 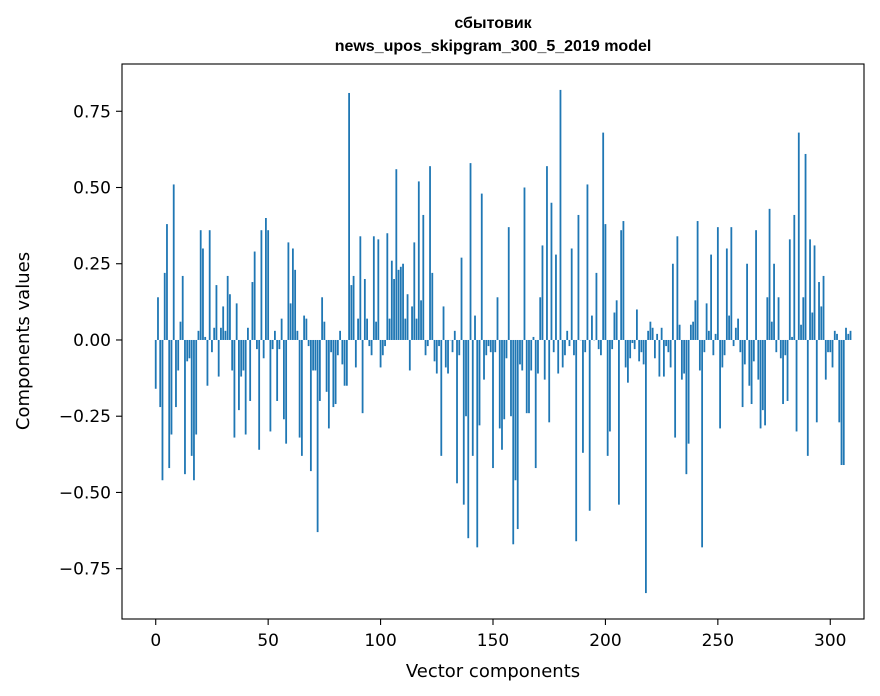 What do you see at coordinates (92, 189) in the screenshot?
I see `y-tick-label: 0.50` at bounding box center [92, 189].